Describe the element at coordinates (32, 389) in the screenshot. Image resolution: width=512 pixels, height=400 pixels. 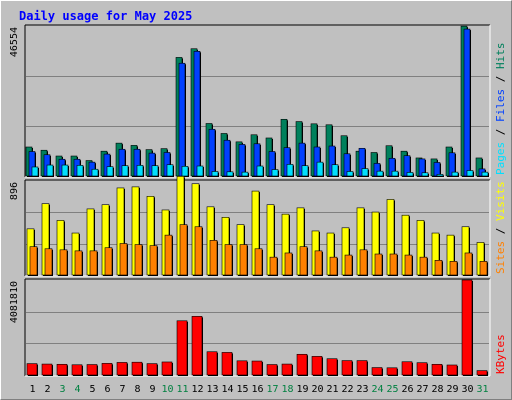
I see `x-tick-label: 1` at that location.